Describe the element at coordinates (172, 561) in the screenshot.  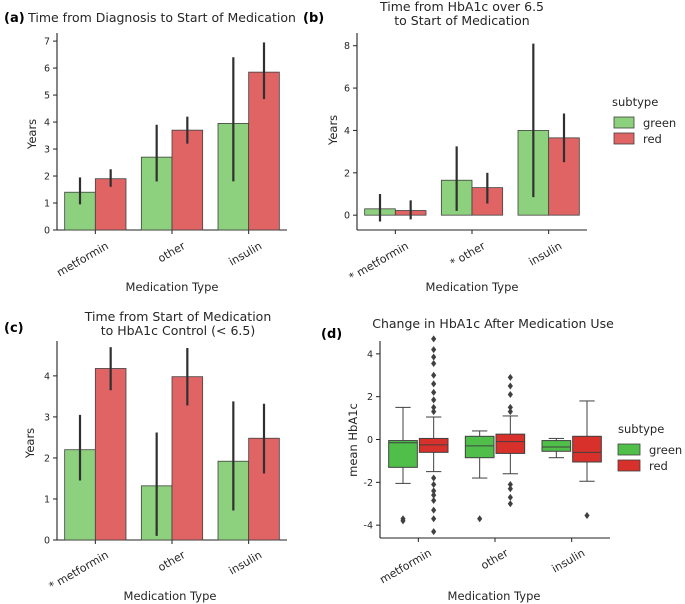
I see `panel-c-xtick-label: other` at that location.